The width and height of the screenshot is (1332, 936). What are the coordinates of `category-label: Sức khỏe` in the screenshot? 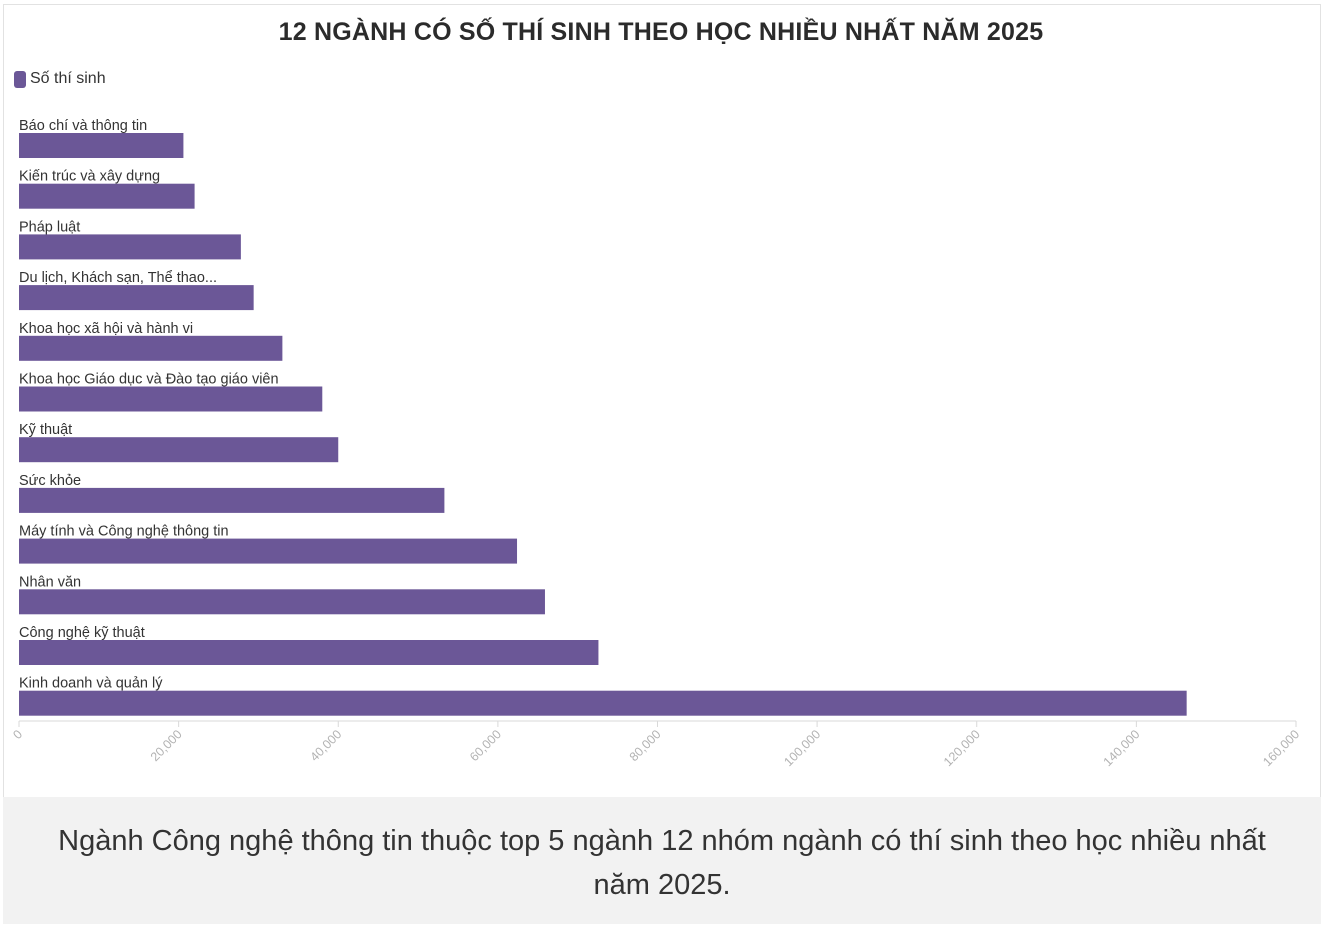 It's located at (50, 481).